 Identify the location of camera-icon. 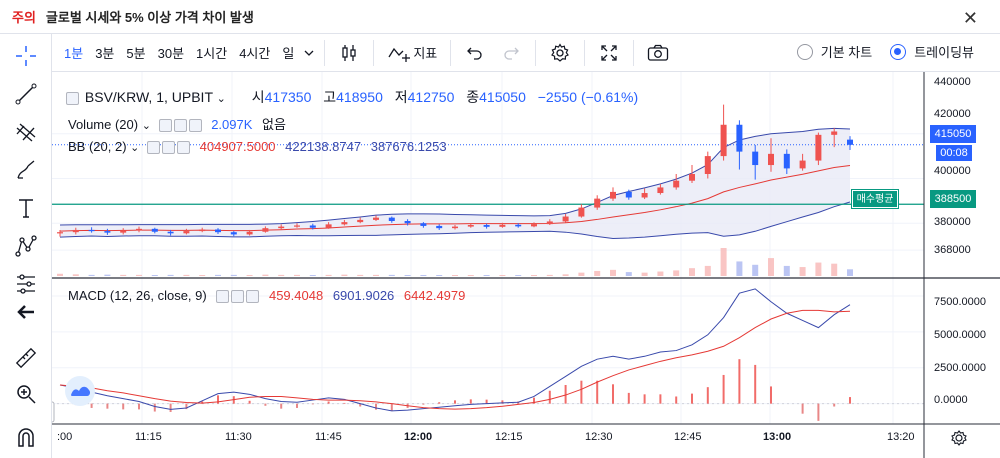
(658, 53).